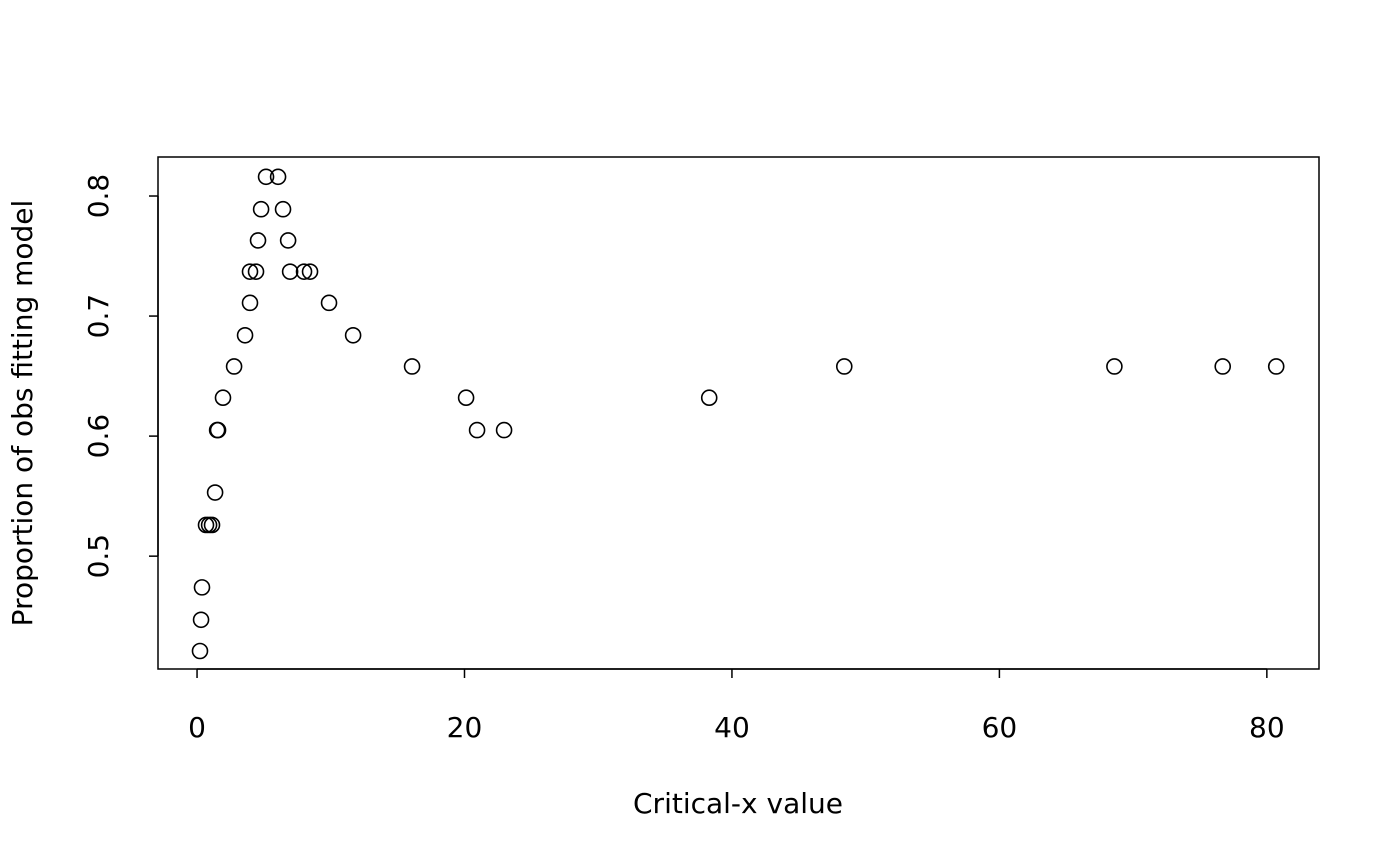 The height and width of the screenshot is (866, 1400). I want to click on y-tick-label: 0.7, so click(98, 316).